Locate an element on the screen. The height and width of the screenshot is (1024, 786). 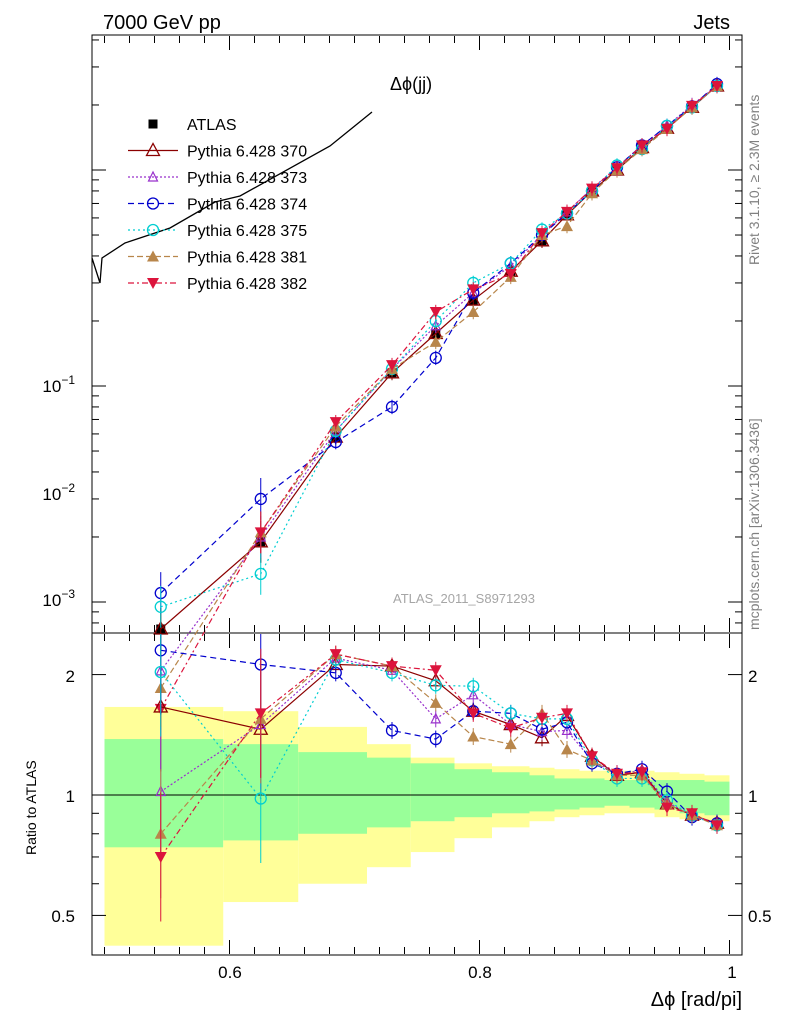
legend-entry: Pythia 6.428 374 is located at coordinates (217, 205).